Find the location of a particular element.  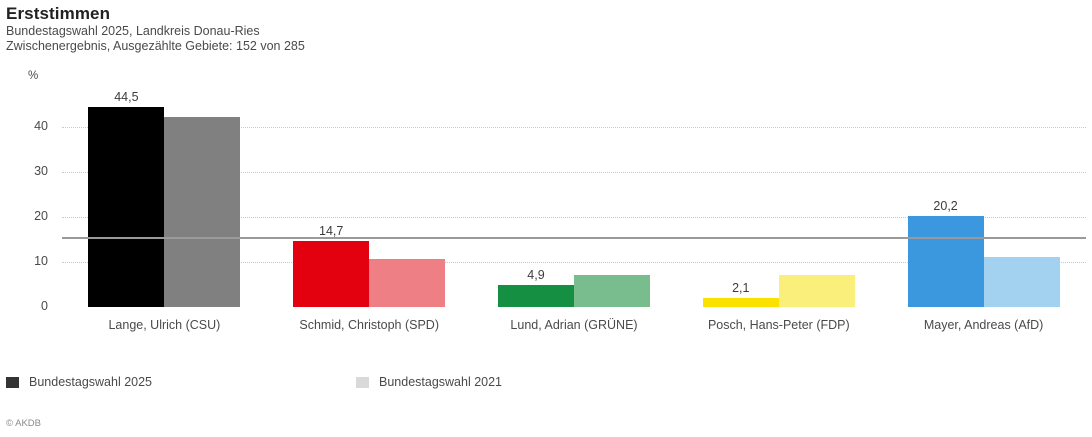

y-tick-label: 30 is located at coordinates (41, 171).